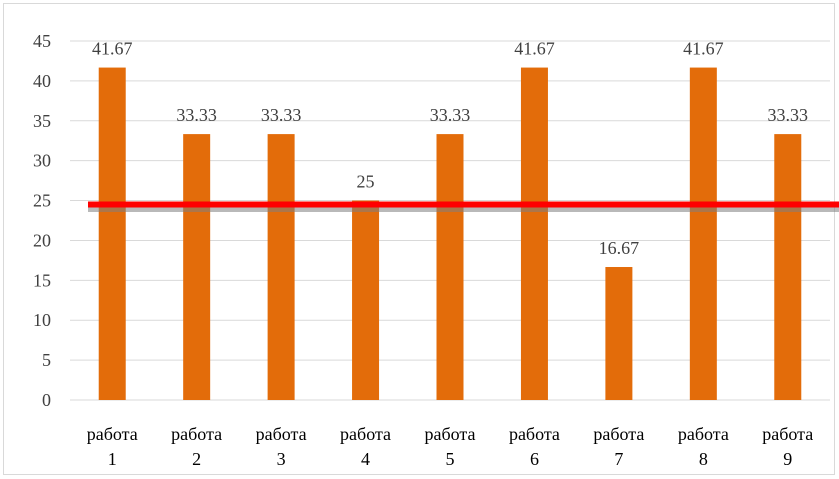 The height and width of the screenshot is (479, 839). What do you see at coordinates (42, 201) in the screenshot?
I see `y-tick-label: 25` at bounding box center [42, 201].